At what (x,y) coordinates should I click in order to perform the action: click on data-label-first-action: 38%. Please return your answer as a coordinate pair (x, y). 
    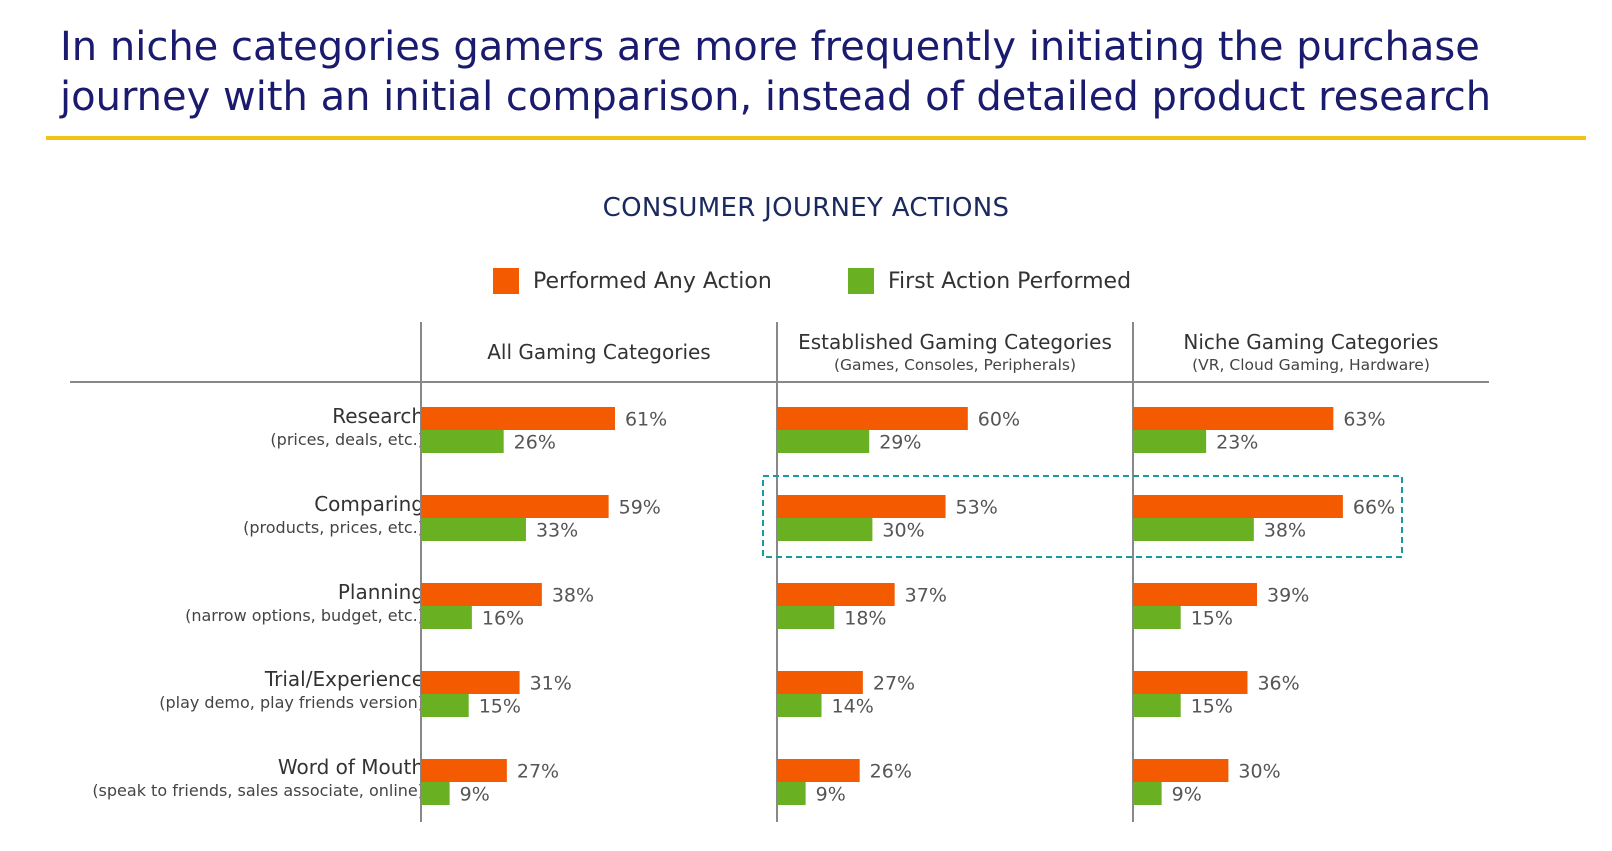
    Looking at the image, I should click on (1285, 531).